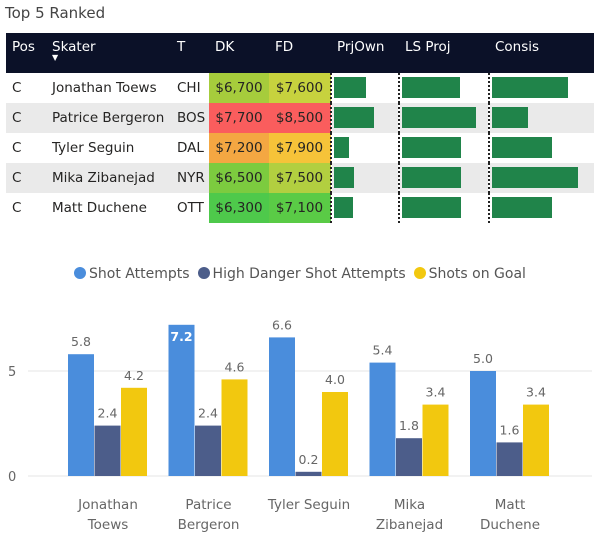 This screenshot has width=600, height=547. What do you see at coordinates (239, 118) in the screenshot?
I see `dk-salary-cell: $7,700` at bounding box center [239, 118].